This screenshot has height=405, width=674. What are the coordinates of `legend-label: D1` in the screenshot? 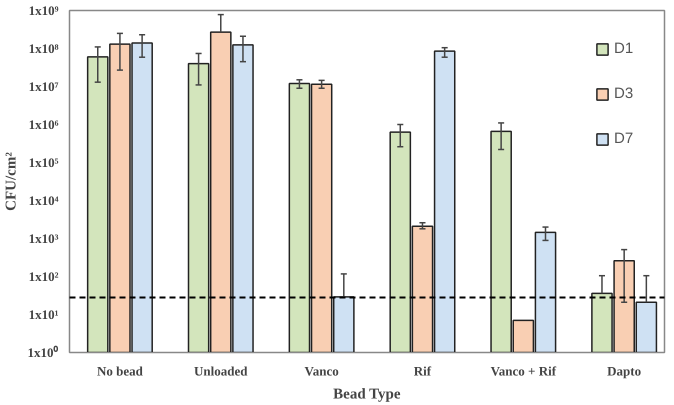 It's located at (624, 48).